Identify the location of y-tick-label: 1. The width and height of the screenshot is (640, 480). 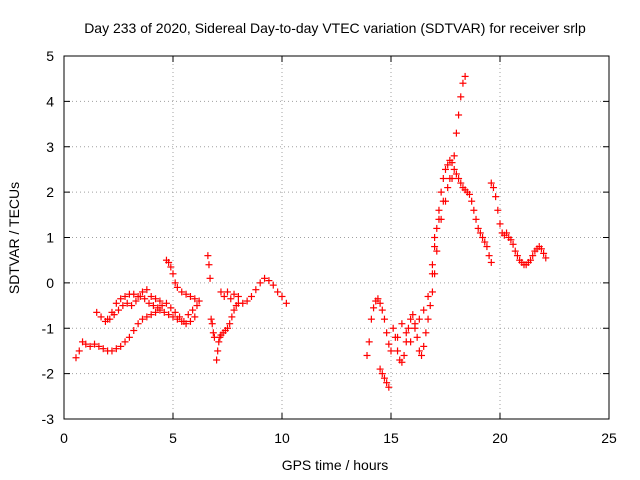
(50, 238).